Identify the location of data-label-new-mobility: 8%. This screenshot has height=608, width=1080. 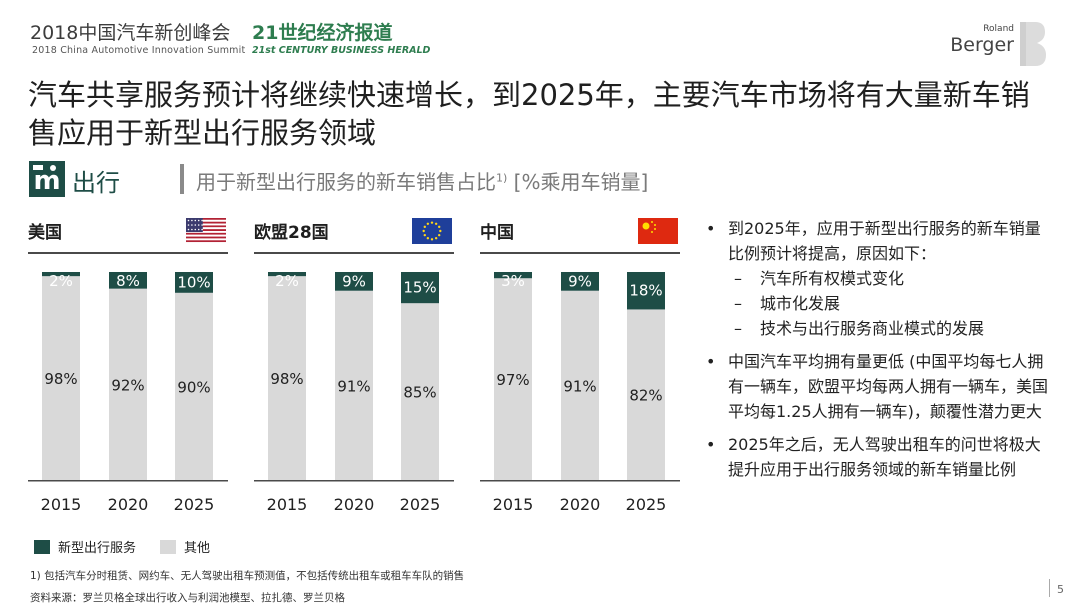
(128, 281).